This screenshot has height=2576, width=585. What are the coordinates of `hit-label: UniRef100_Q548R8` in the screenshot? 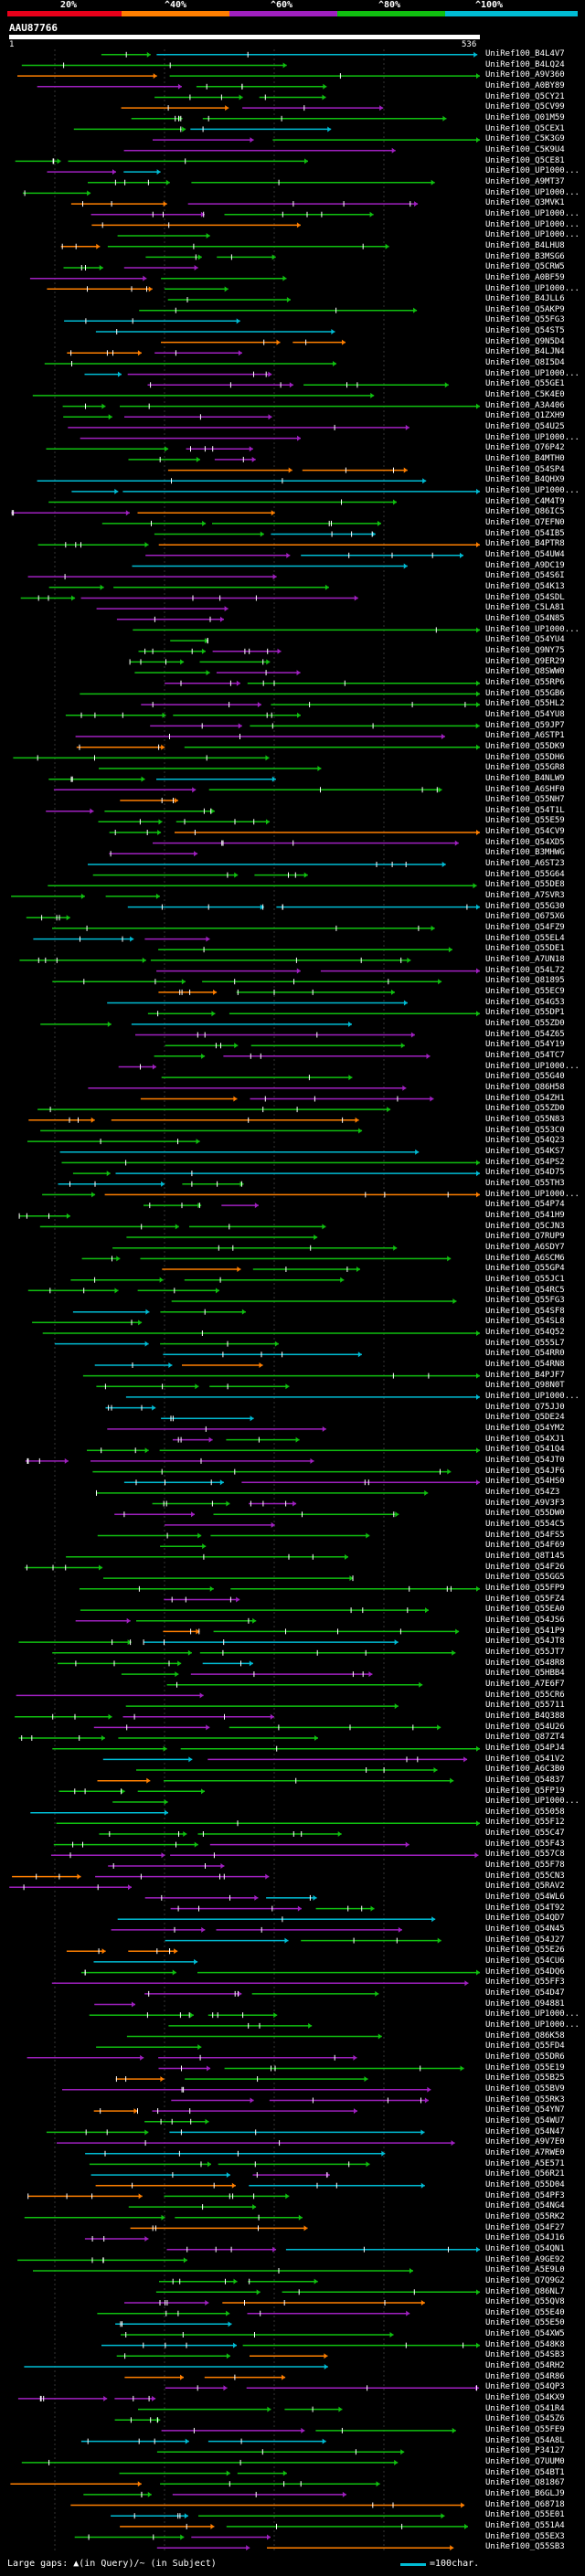 It's located at (525, 1663).